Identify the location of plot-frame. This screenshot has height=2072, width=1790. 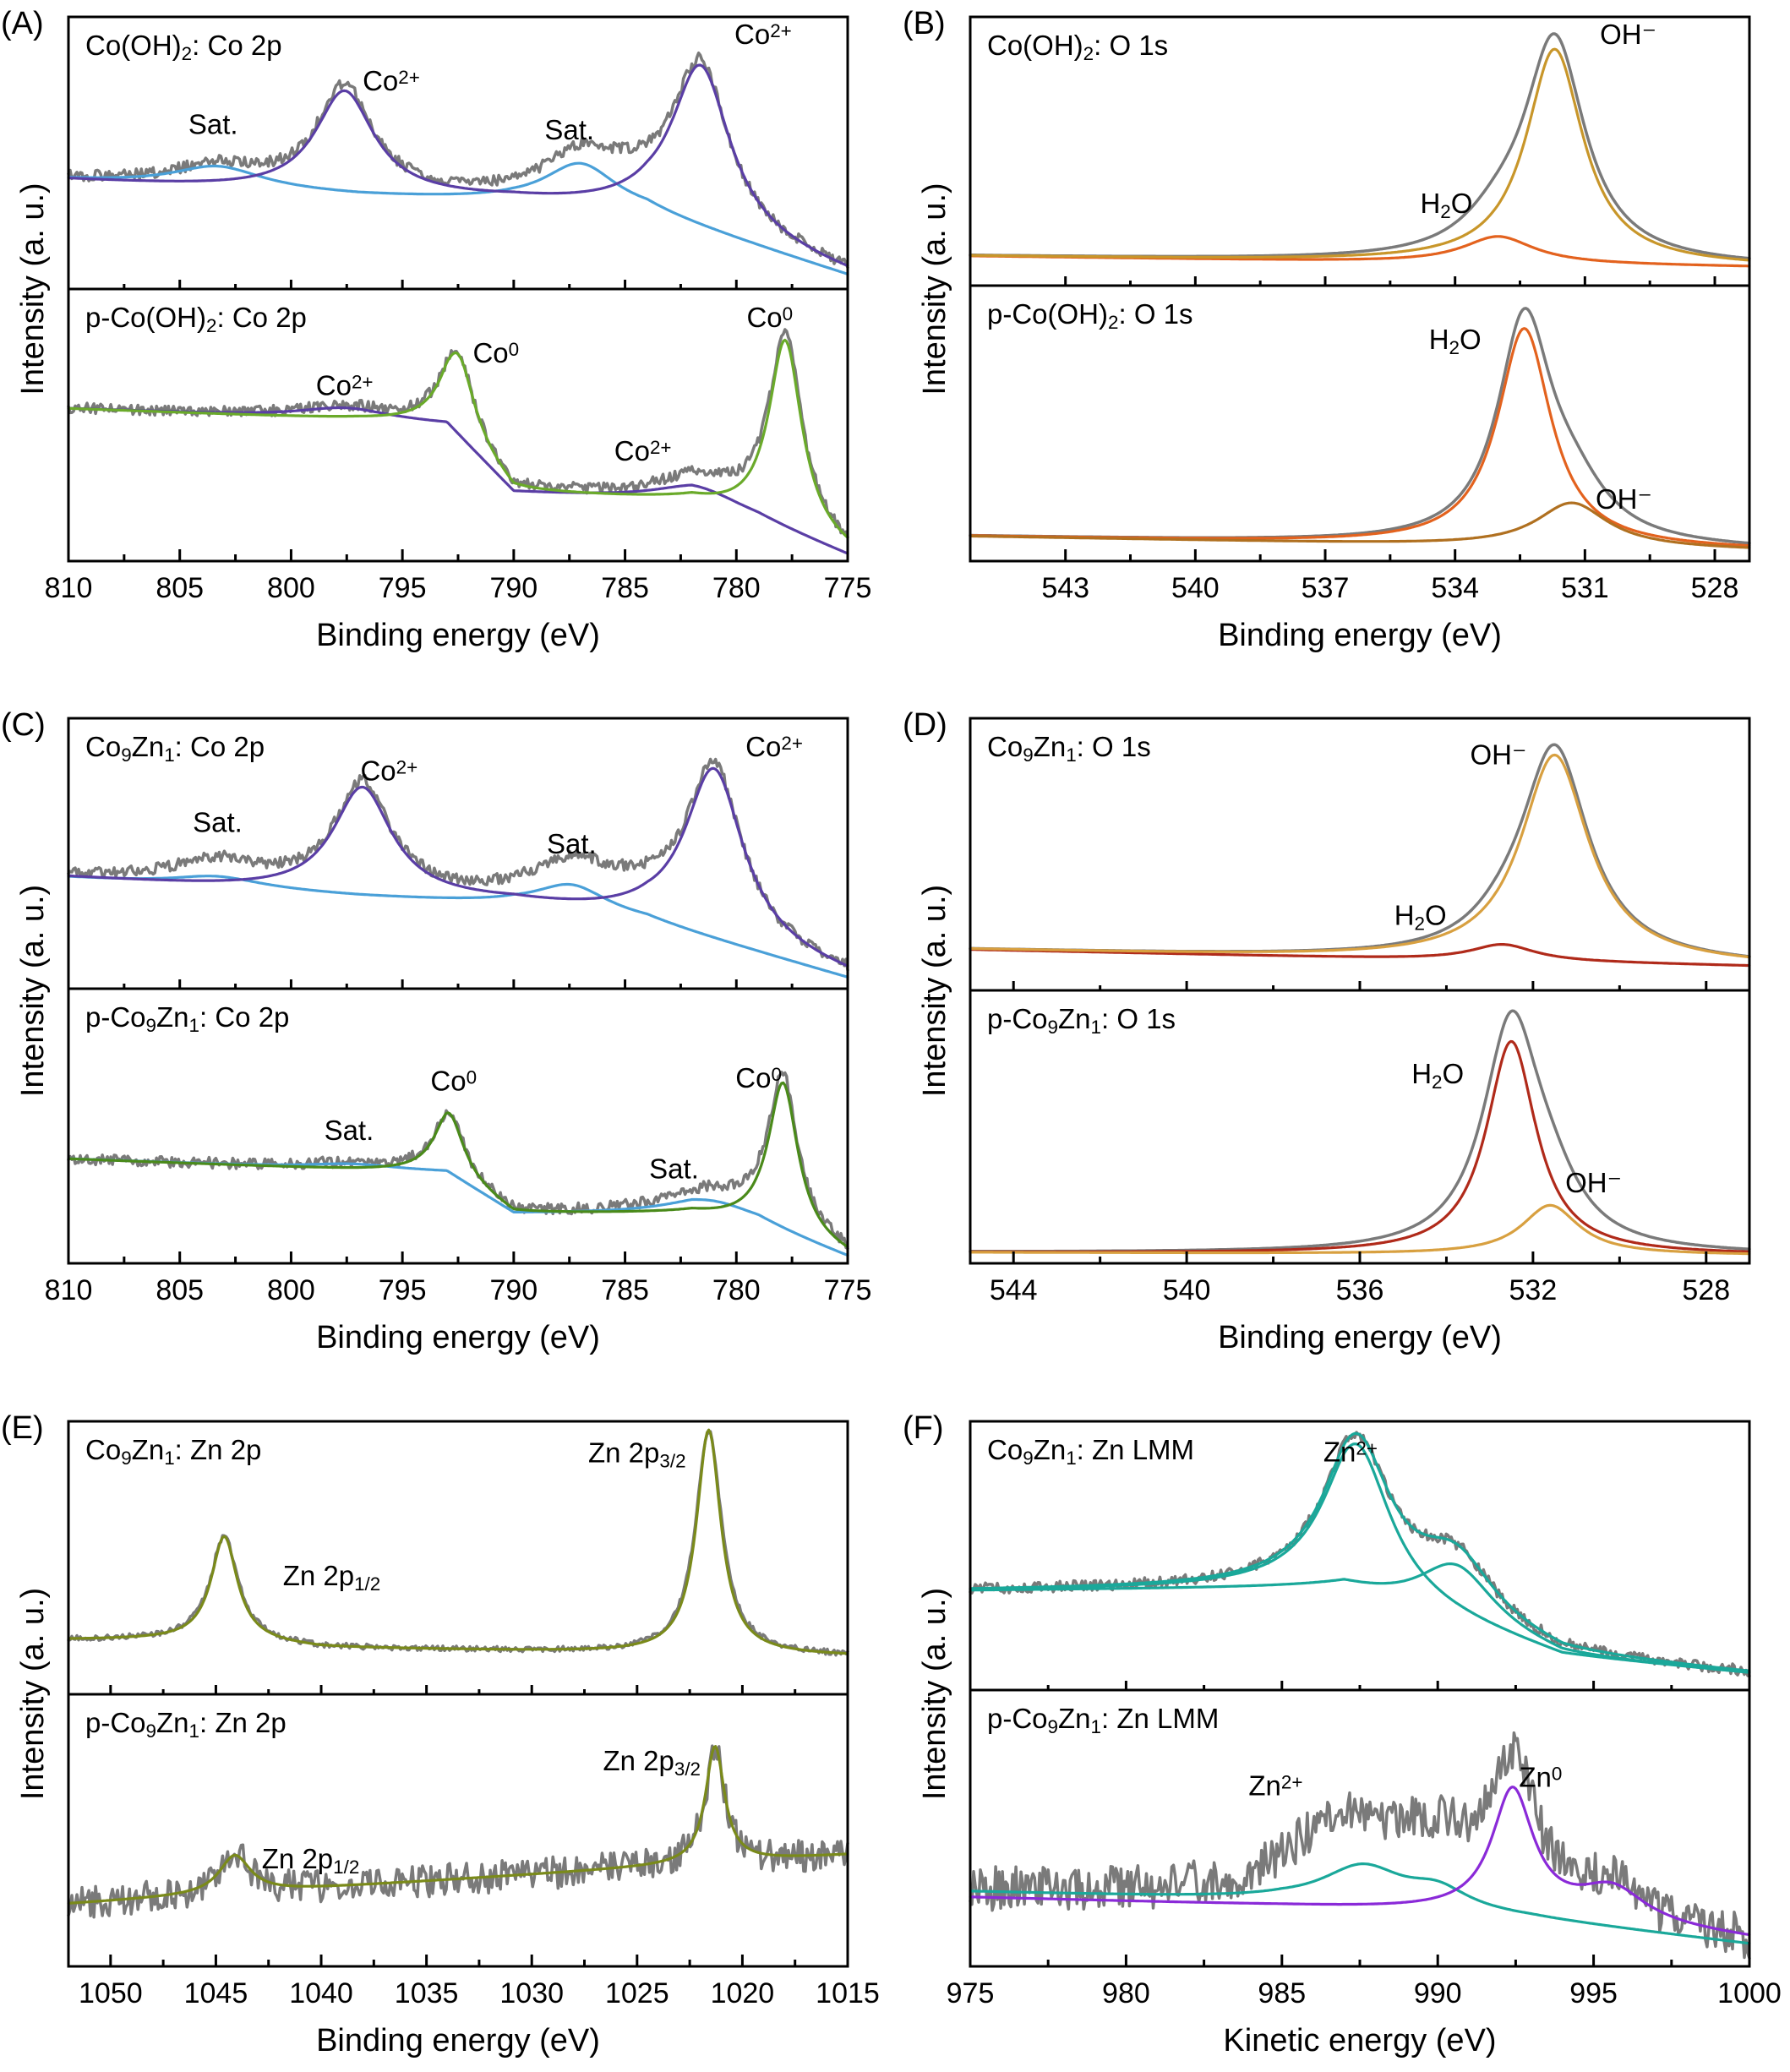
(1360, 289).